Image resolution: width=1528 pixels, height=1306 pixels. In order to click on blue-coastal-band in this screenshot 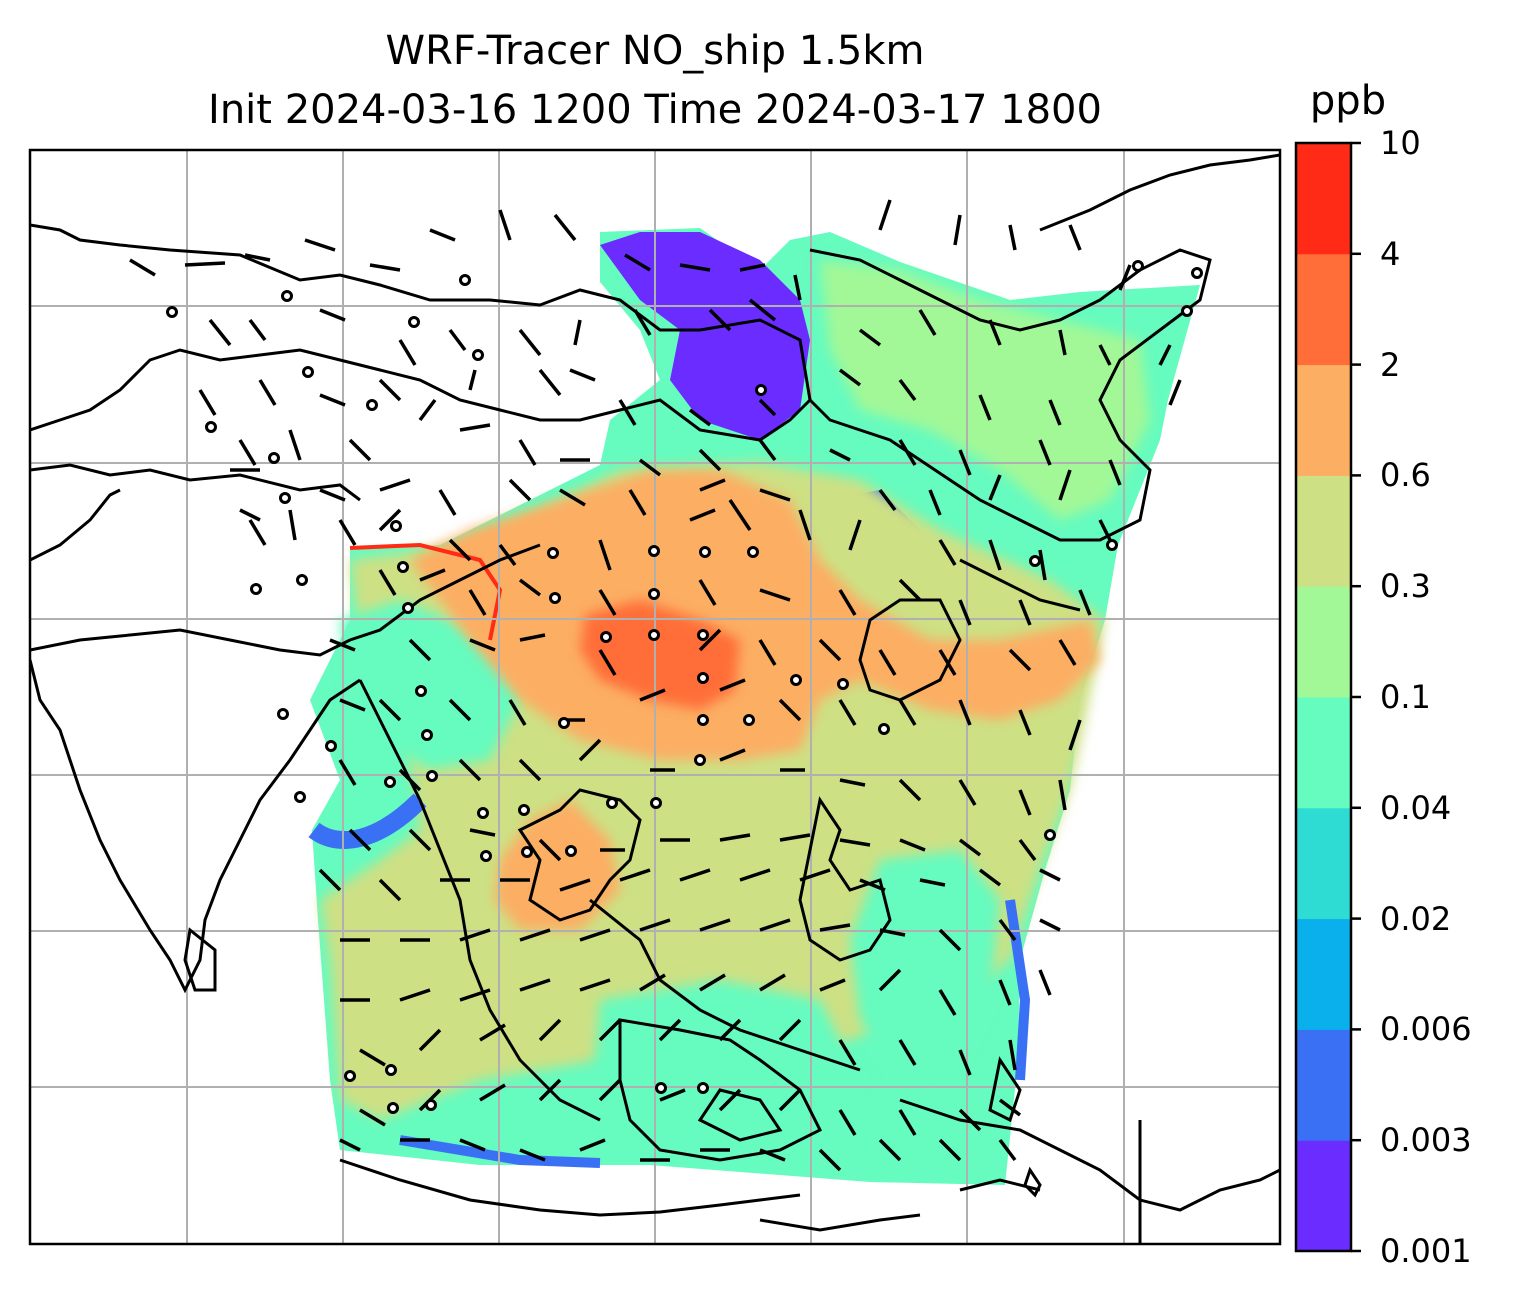, I will do `click(367, 821)`.